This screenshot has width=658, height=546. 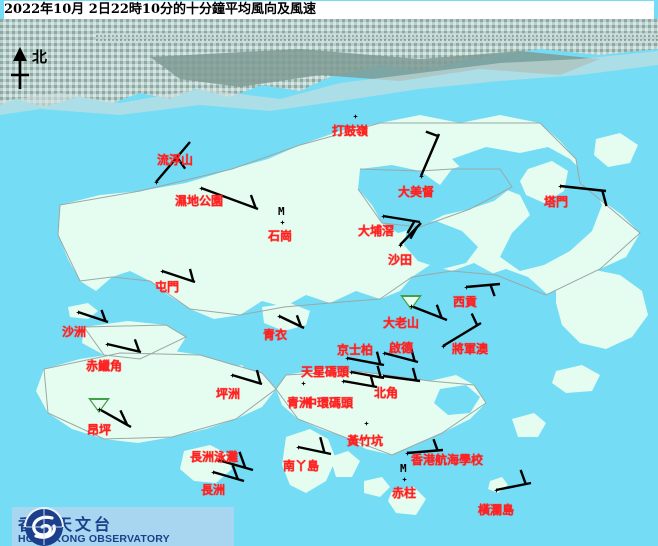 I want to click on station-label: 大老山, so click(x=401, y=323).